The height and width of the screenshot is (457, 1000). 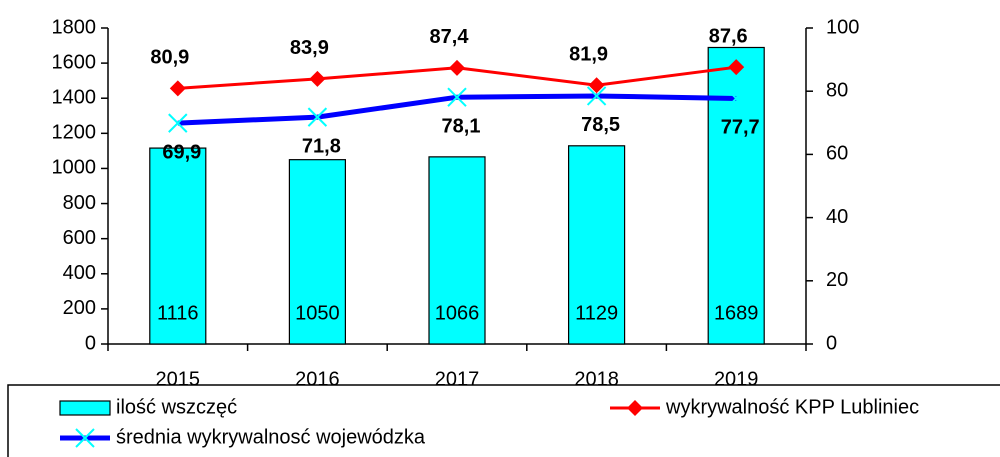 What do you see at coordinates (740, 128) in the screenshot?
I see `data-label: 77,7` at bounding box center [740, 128].